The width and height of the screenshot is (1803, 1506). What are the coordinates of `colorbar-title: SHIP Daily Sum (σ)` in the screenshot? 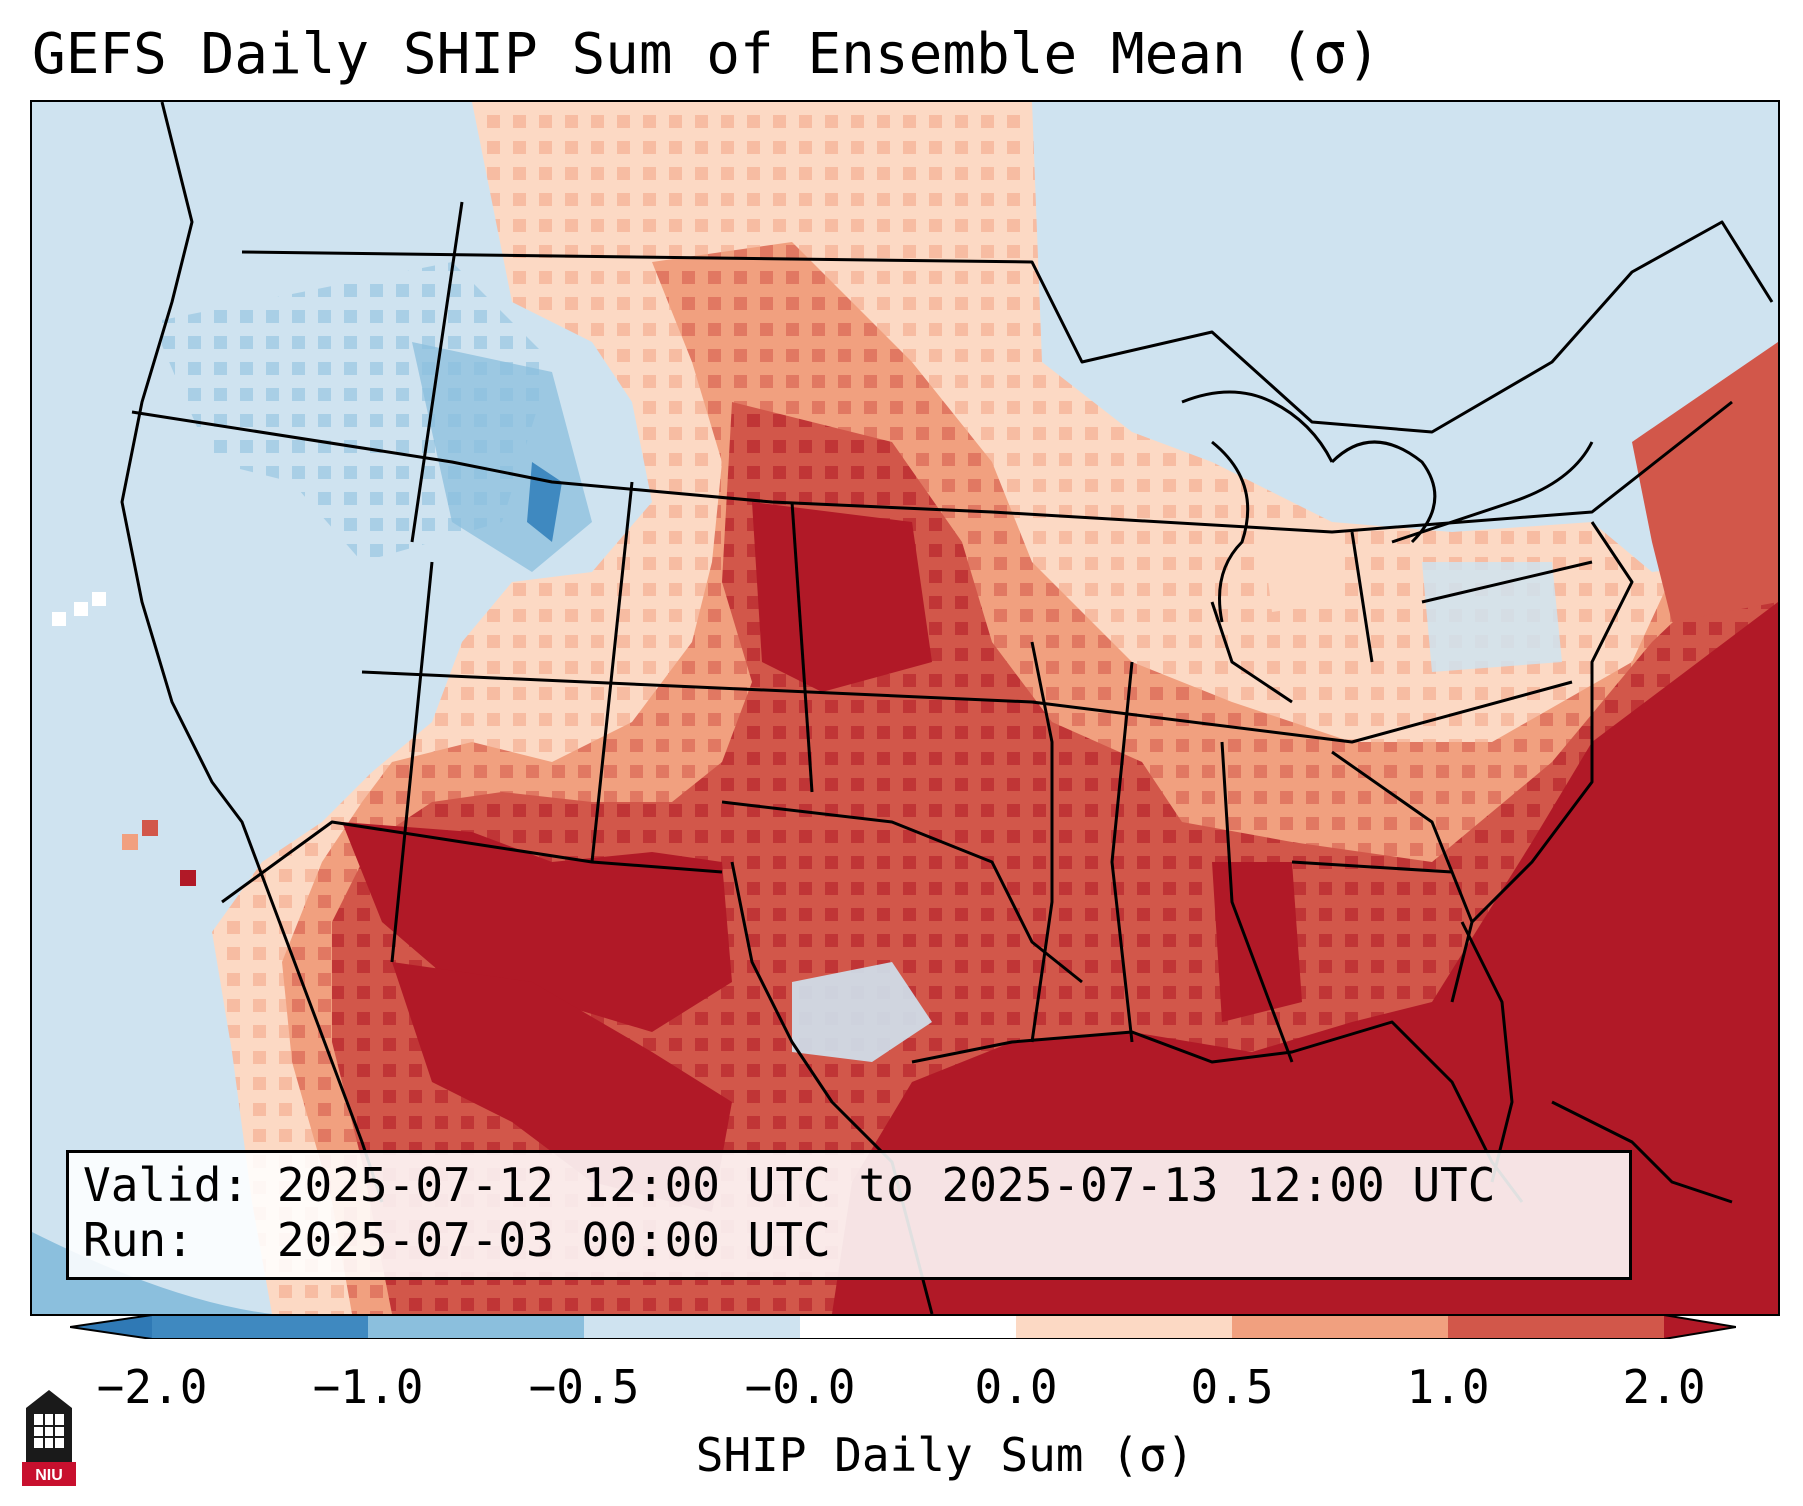 It's located at (945, 1455).